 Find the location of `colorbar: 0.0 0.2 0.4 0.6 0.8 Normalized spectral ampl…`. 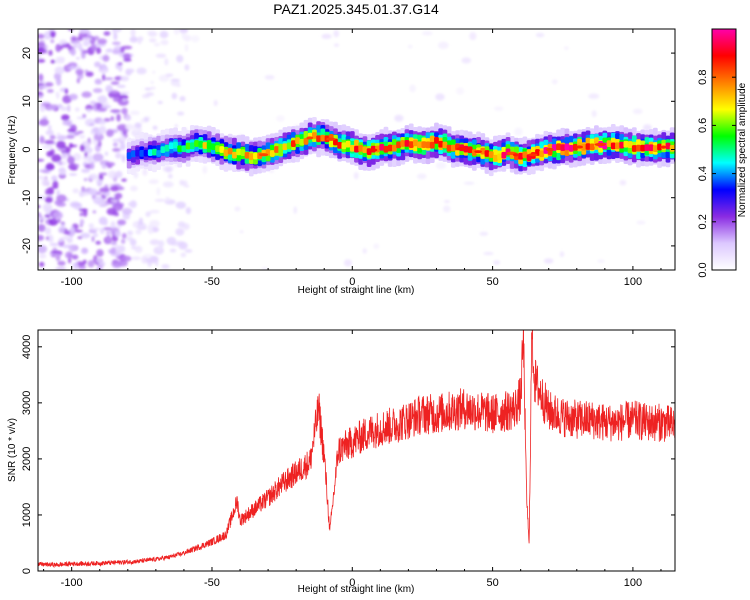

colorbar: 0.0 0.2 0.4 0.6 0.8 Normalized spectral ampl… is located at coordinates (722, 153).